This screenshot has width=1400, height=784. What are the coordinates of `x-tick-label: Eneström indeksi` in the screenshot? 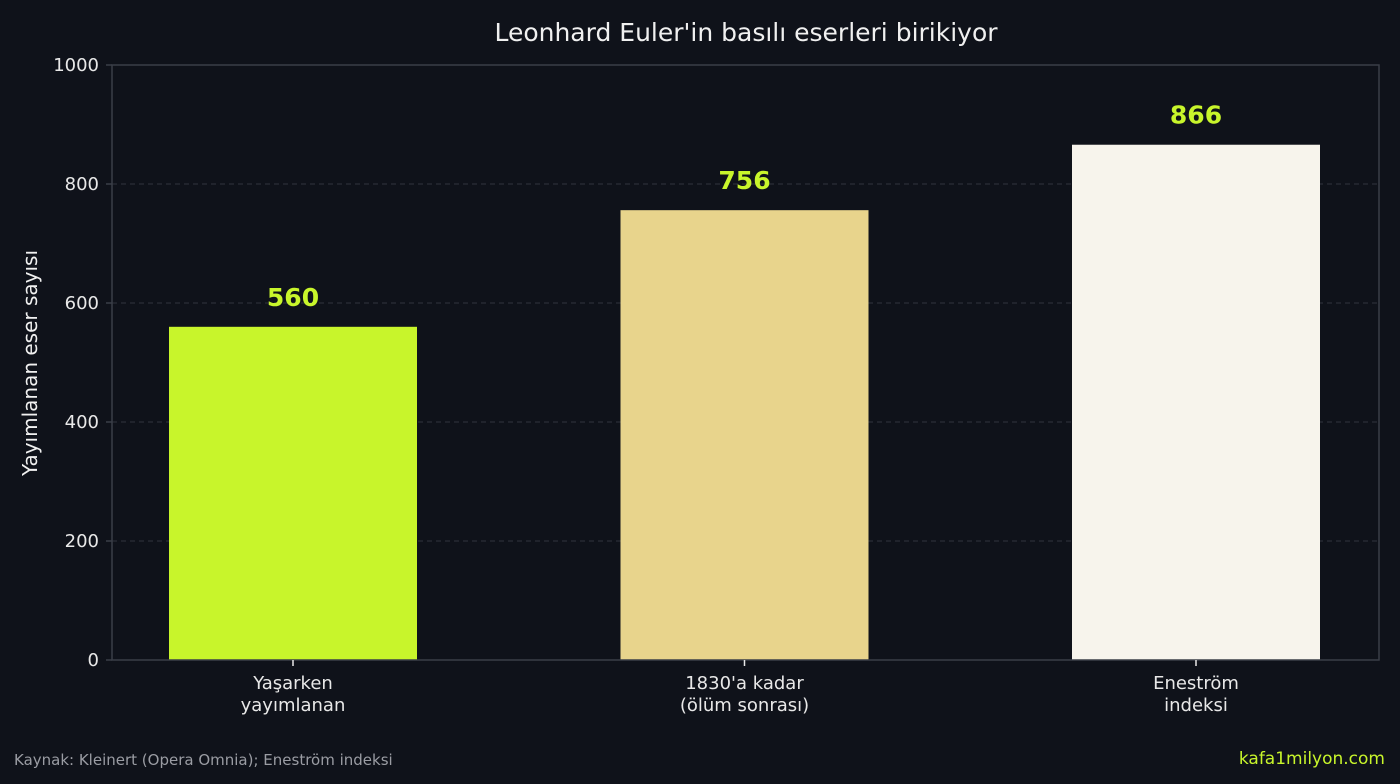 It's located at (1196, 694).